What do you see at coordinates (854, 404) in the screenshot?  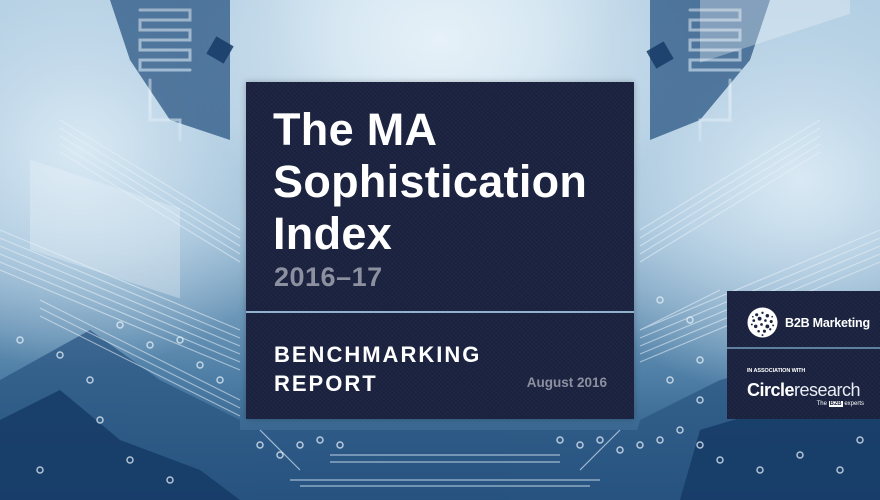 I see `tagline-suffix: experts` at bounding box center [854, 404].